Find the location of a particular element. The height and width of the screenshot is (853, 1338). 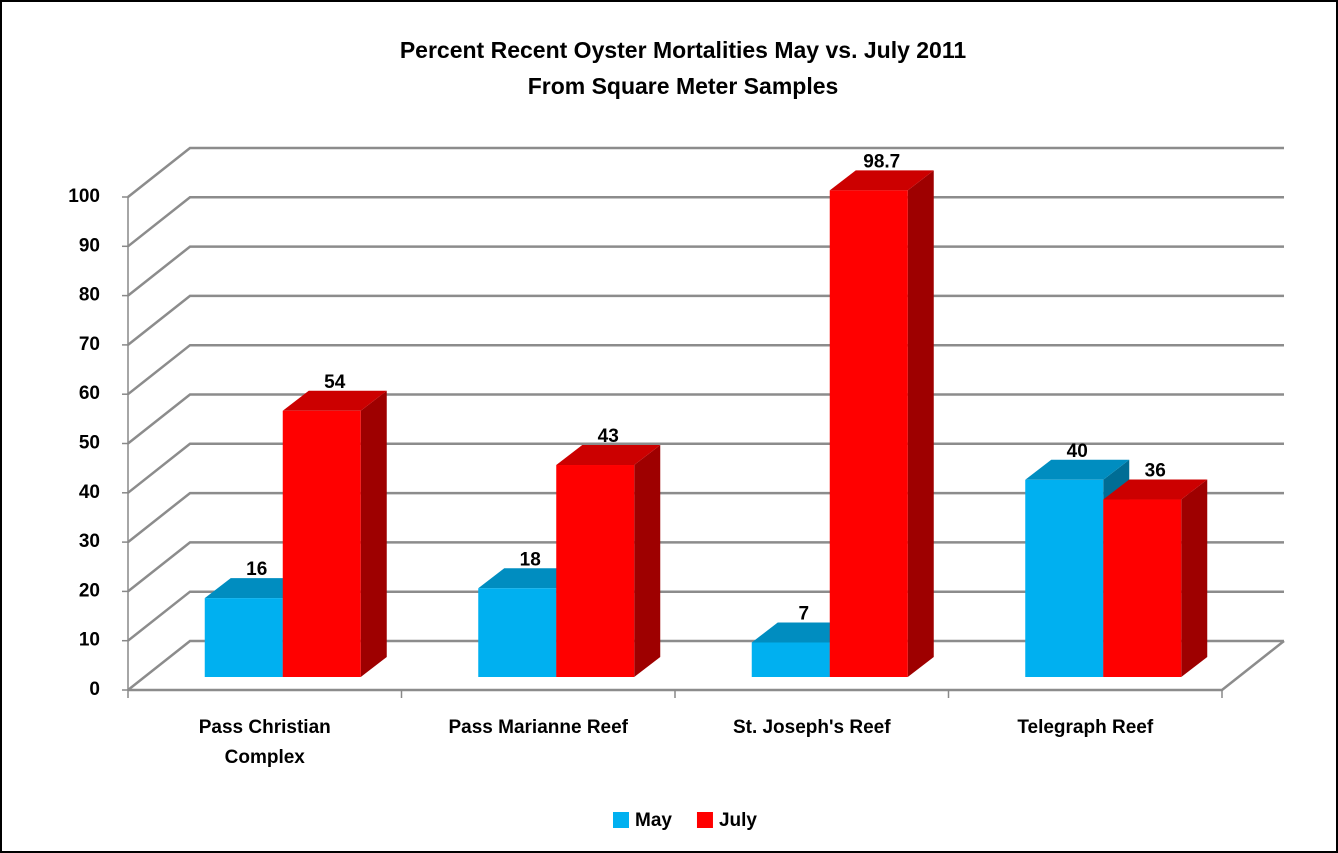

legend-label: May is located at coordinates (653, 820).